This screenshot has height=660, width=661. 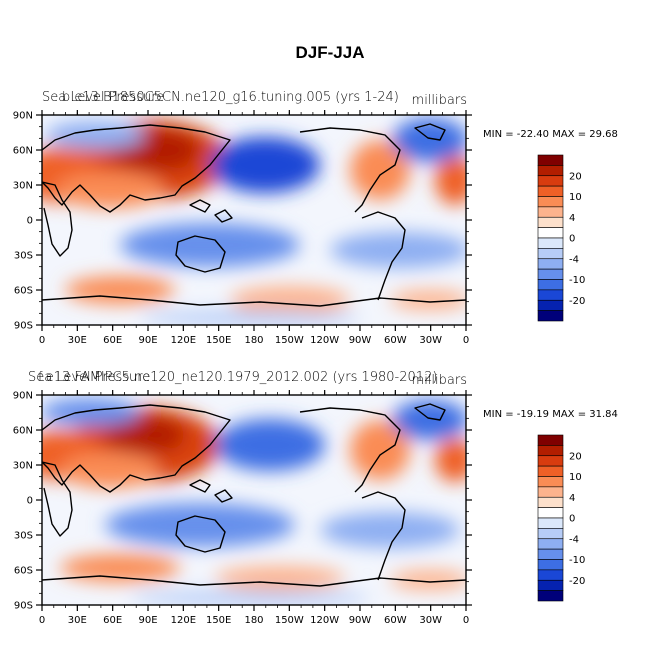 I want to click on panel-1-colorbar: 20 10 4 0 -4 -10 -20, so click(x=561, y=238).